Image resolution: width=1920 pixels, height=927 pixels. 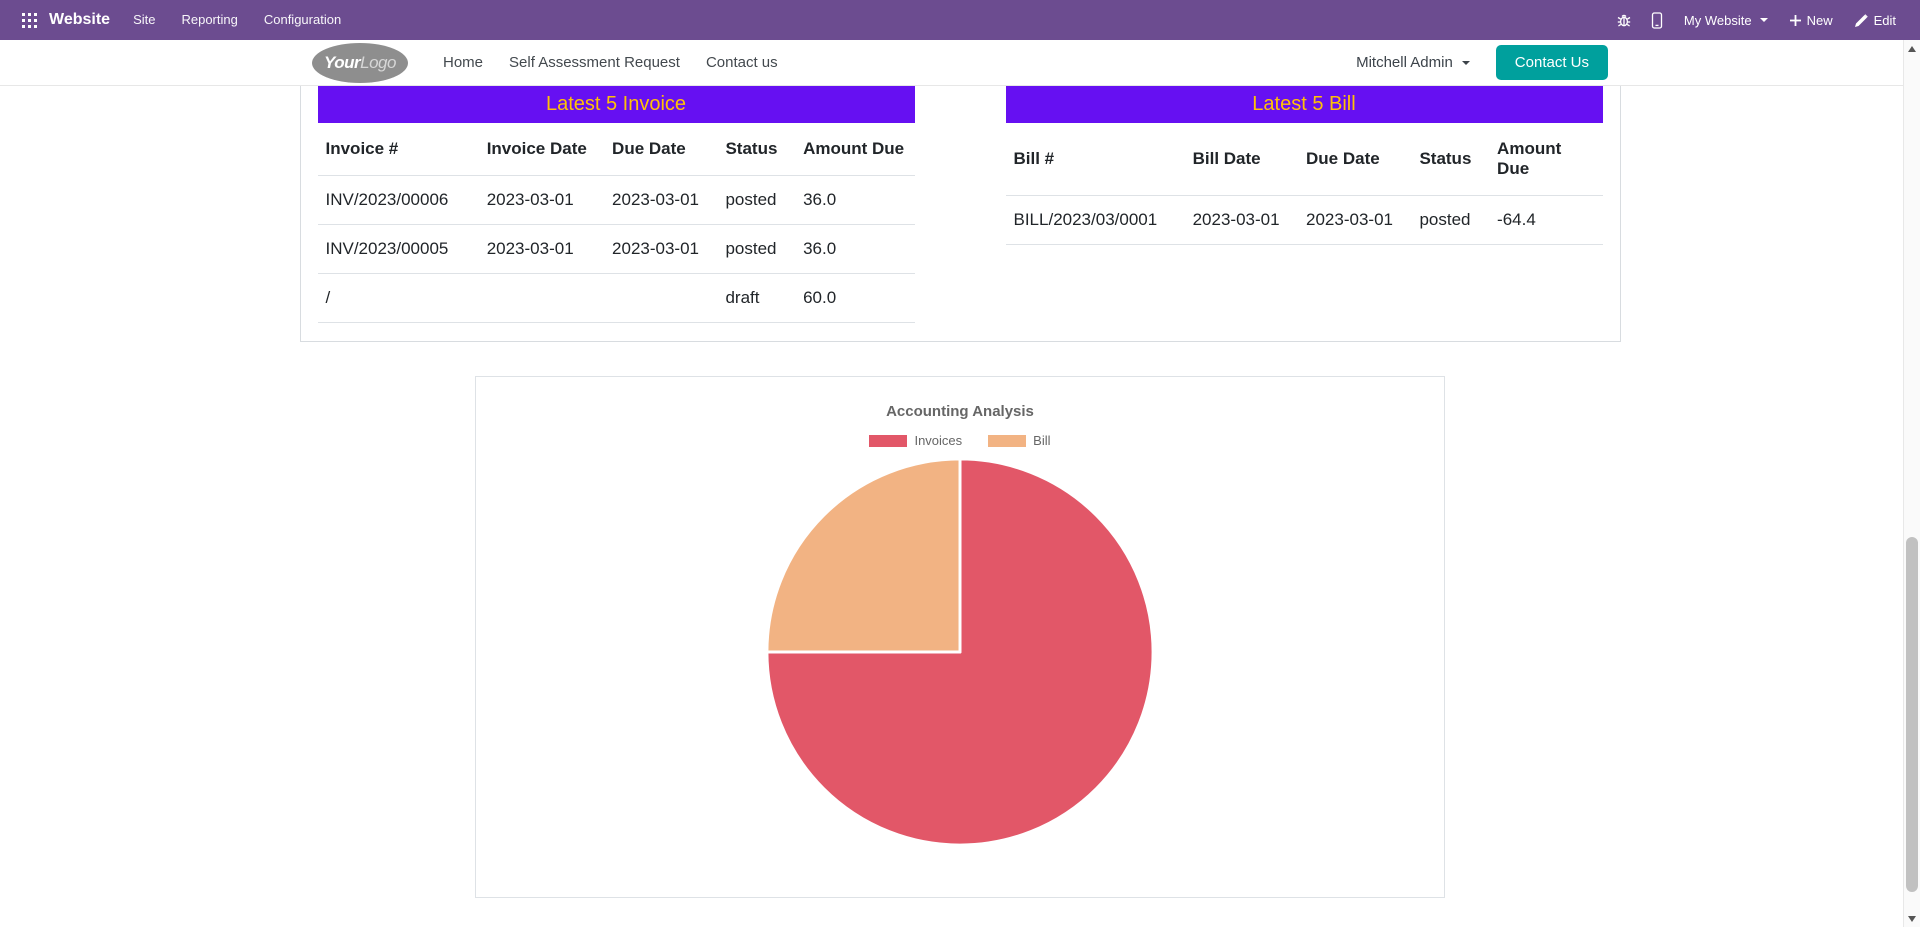 I want to click on status-cell: draft, so click(x=756, y=298).